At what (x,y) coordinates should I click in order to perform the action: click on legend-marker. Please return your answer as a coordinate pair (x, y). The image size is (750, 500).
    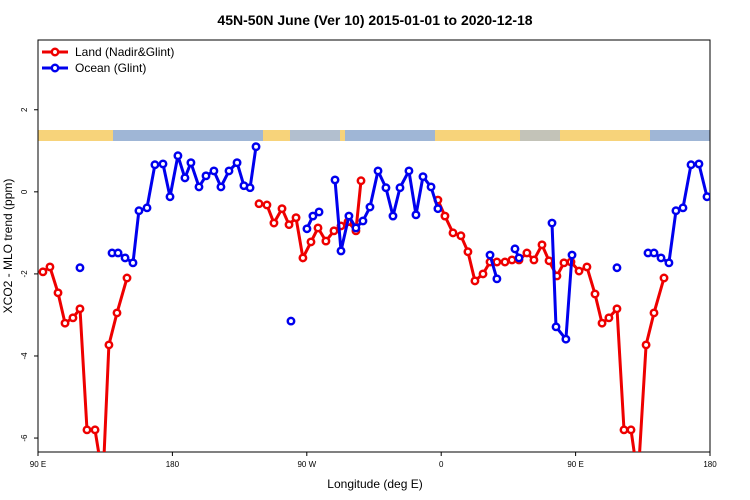
    Looking at the image, I should click on (55, 68).